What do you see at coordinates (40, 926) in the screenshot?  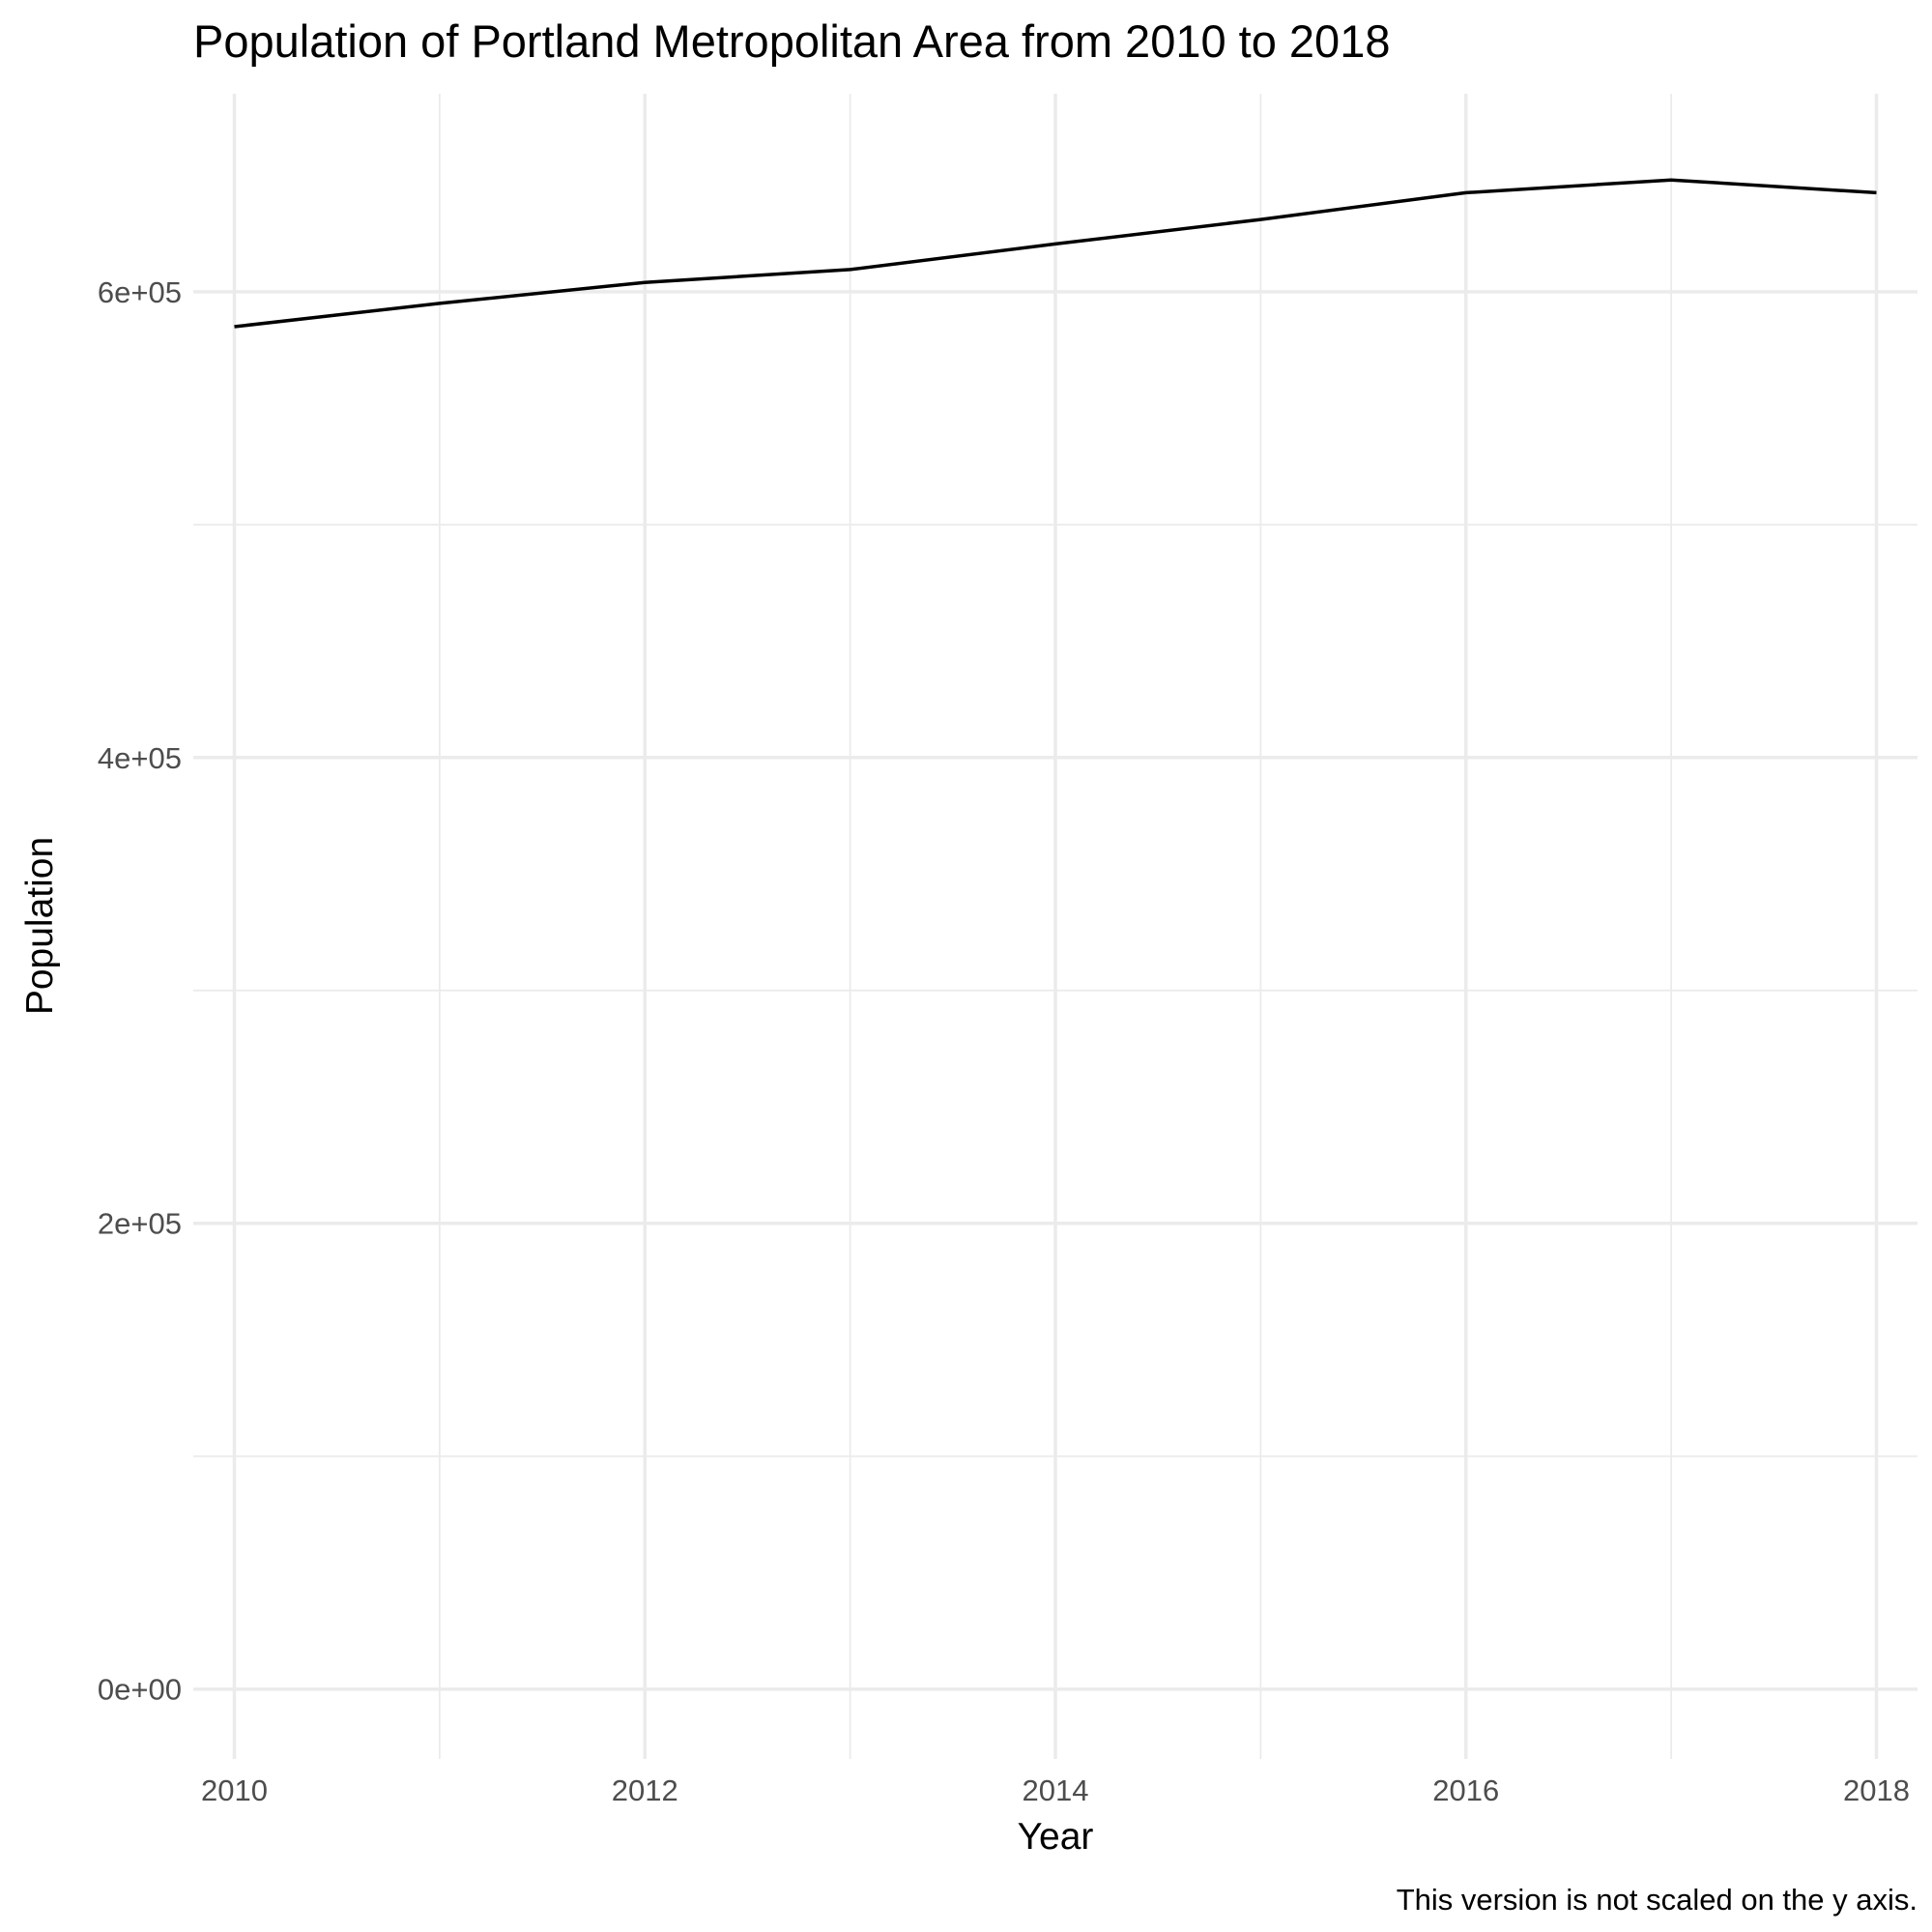 I see `y-axis-title: Population` at bounding box center [40, 926].